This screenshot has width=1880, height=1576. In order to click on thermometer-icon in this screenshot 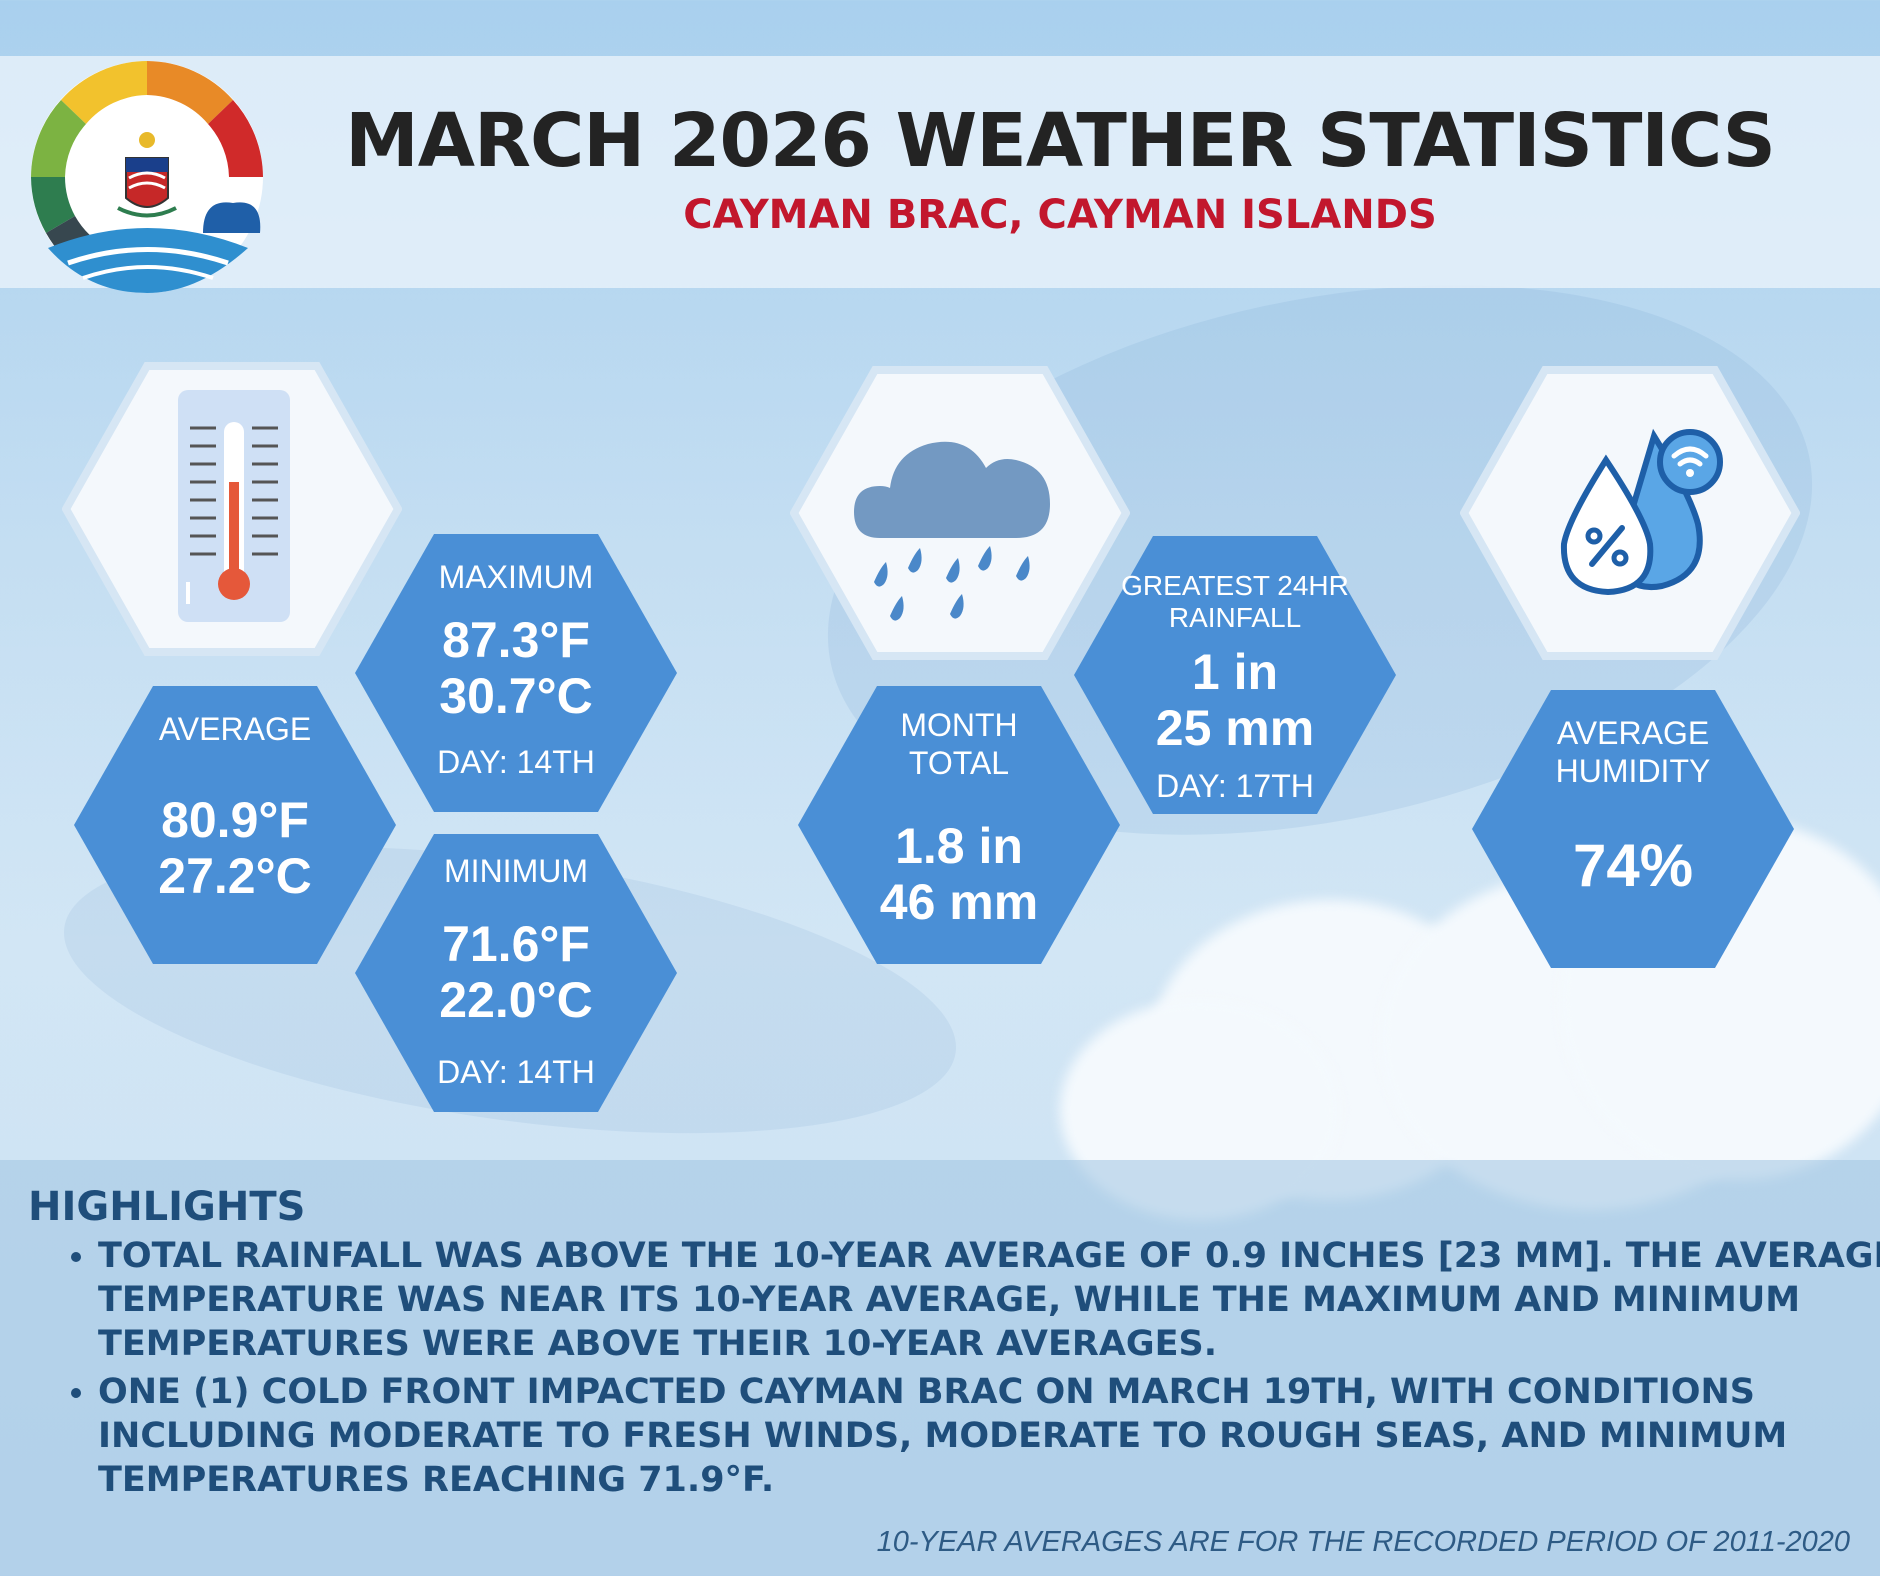, I will do `click(234, 508)`.